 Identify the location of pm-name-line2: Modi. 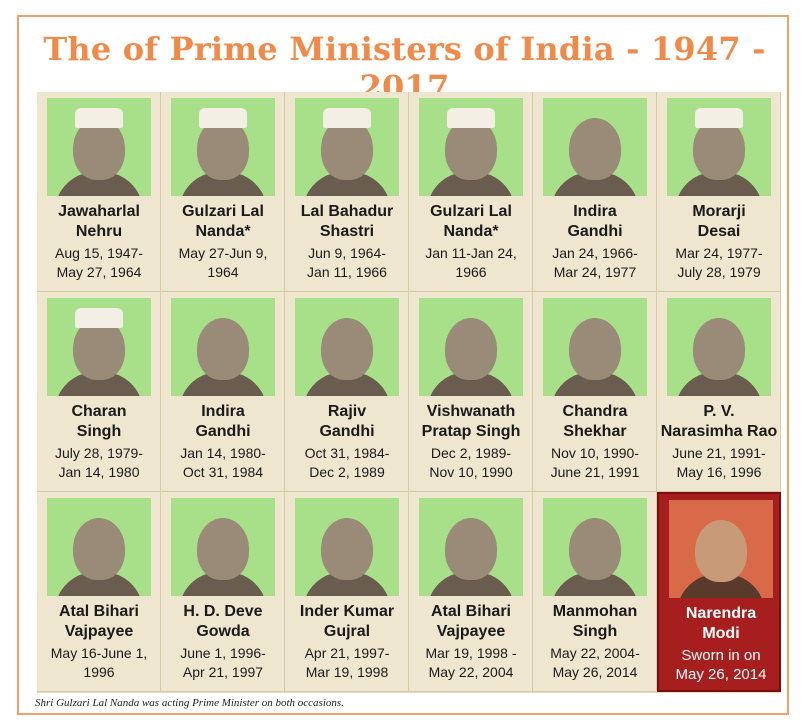
(721, 633).